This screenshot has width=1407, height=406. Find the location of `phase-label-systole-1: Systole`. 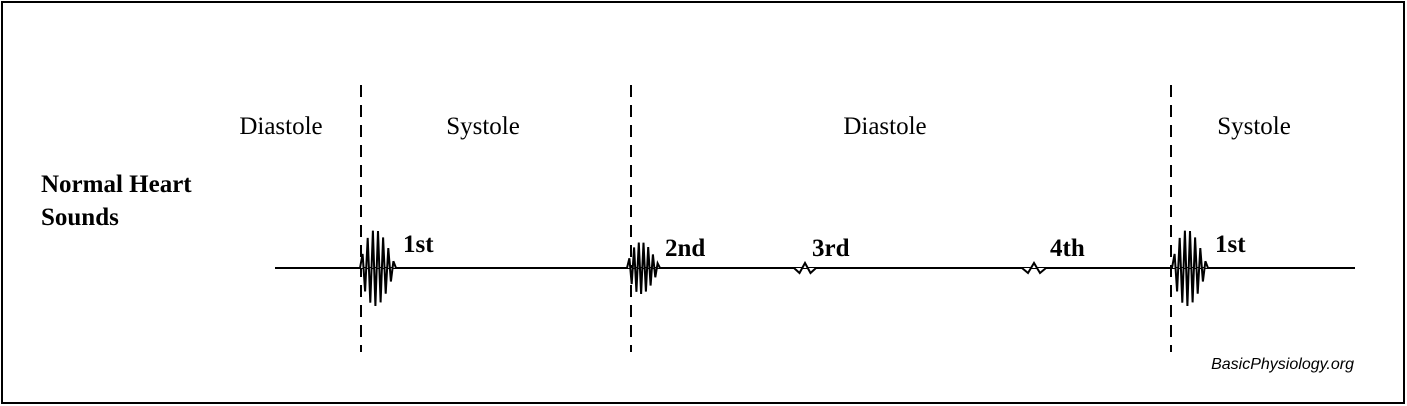

phase-label-systole-1: Systole is located at coordinates (483, 126).